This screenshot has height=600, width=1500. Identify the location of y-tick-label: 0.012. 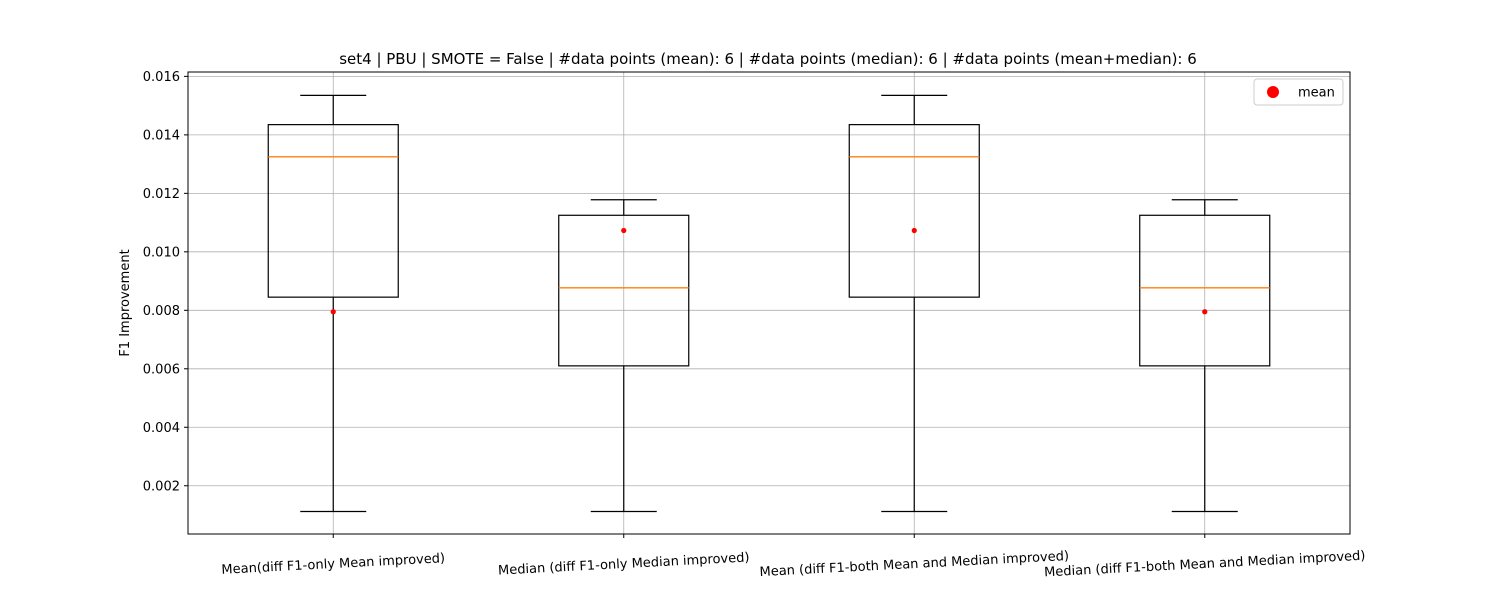
(161, 194).